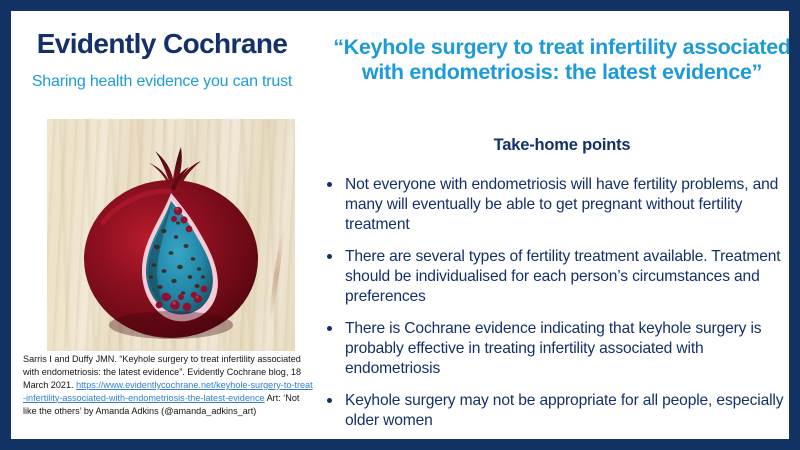  I want to click on citation-line-3: Evidently Cochrane blog, 18 March 2021., so click(162, 378).